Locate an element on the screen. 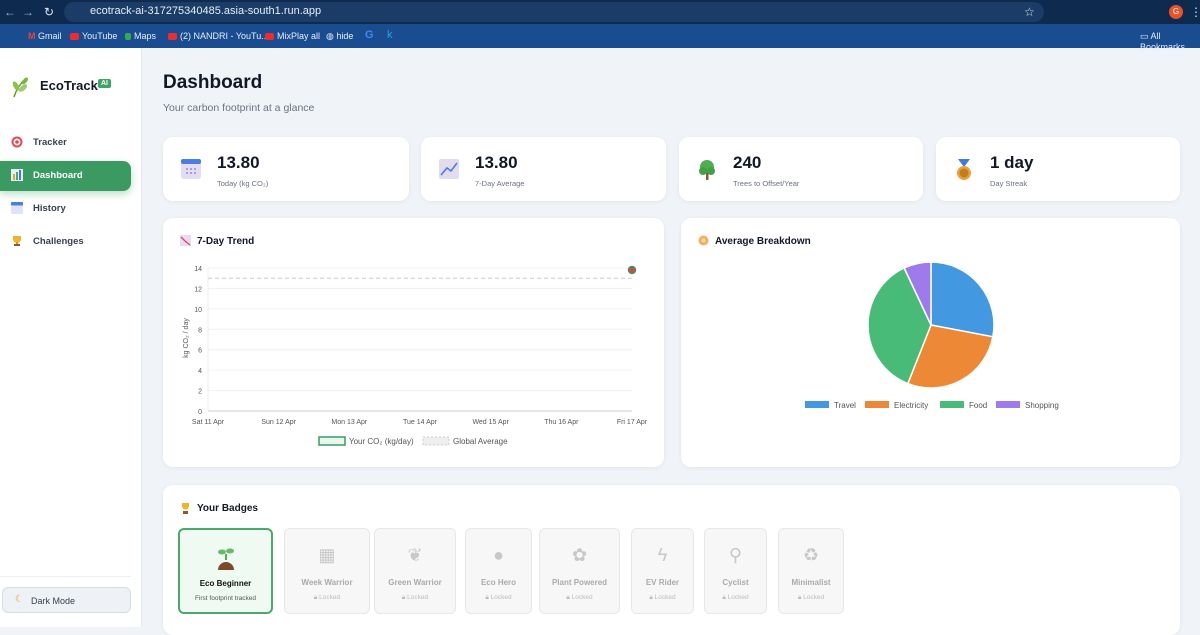 Image resolution: width=1200 pixels, height=635 pixels. dark-mode-toggle: ☾ Dark Mode is located at coordinates (66, 600).